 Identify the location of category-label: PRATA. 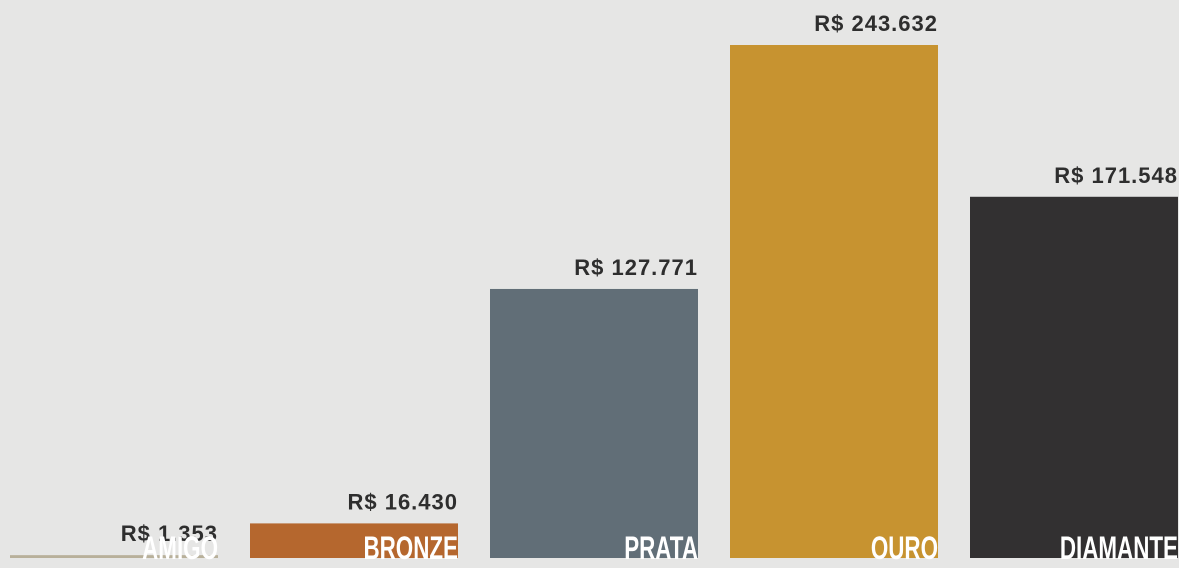
(661, 548).